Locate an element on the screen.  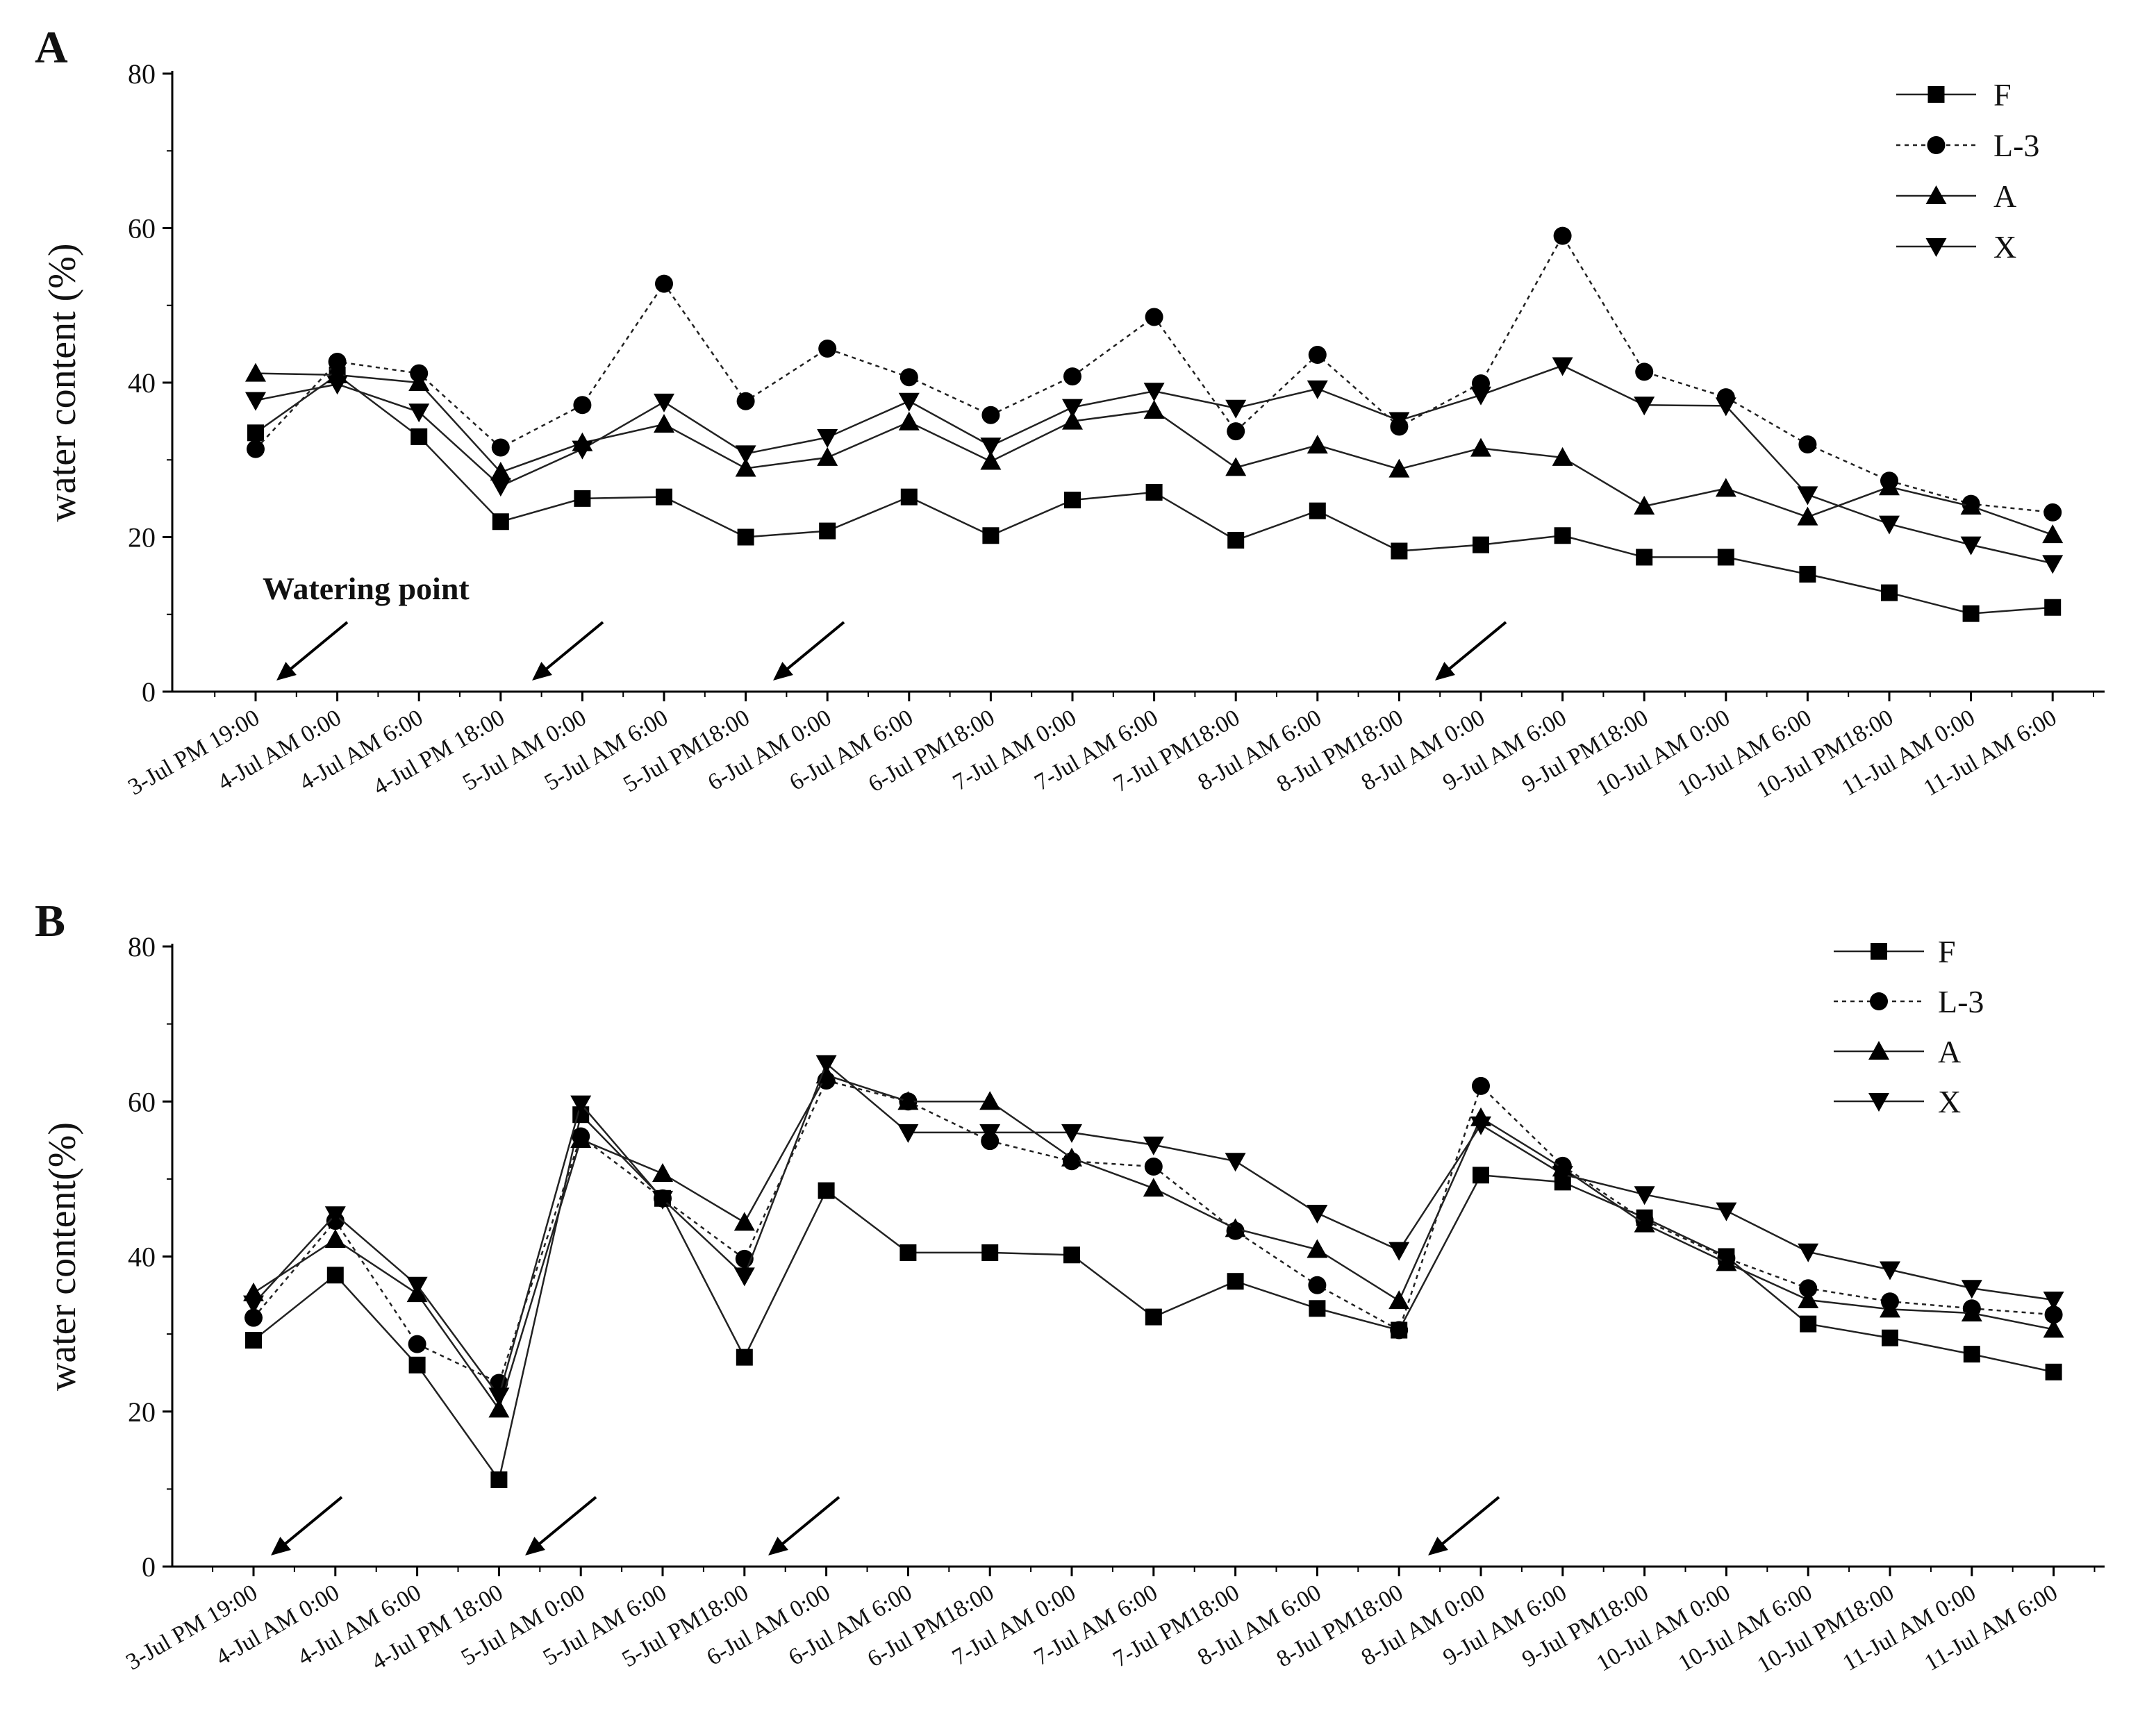
panel-letter: A is located at coordinates (51, 47).